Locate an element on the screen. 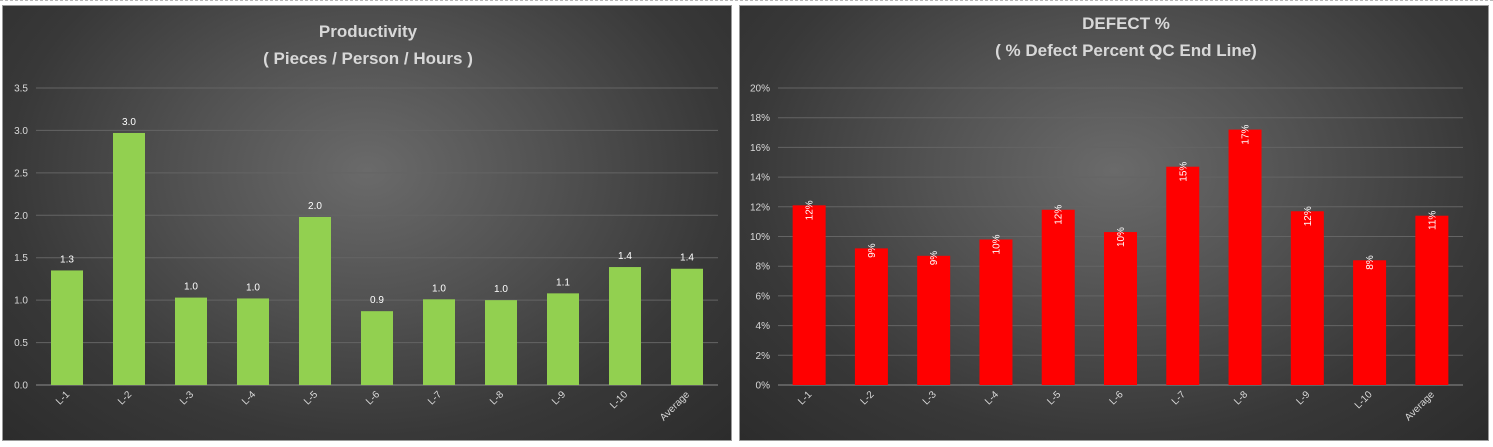  productivity-y-tick-label: 3.0 is located at coordinates (21, 131).